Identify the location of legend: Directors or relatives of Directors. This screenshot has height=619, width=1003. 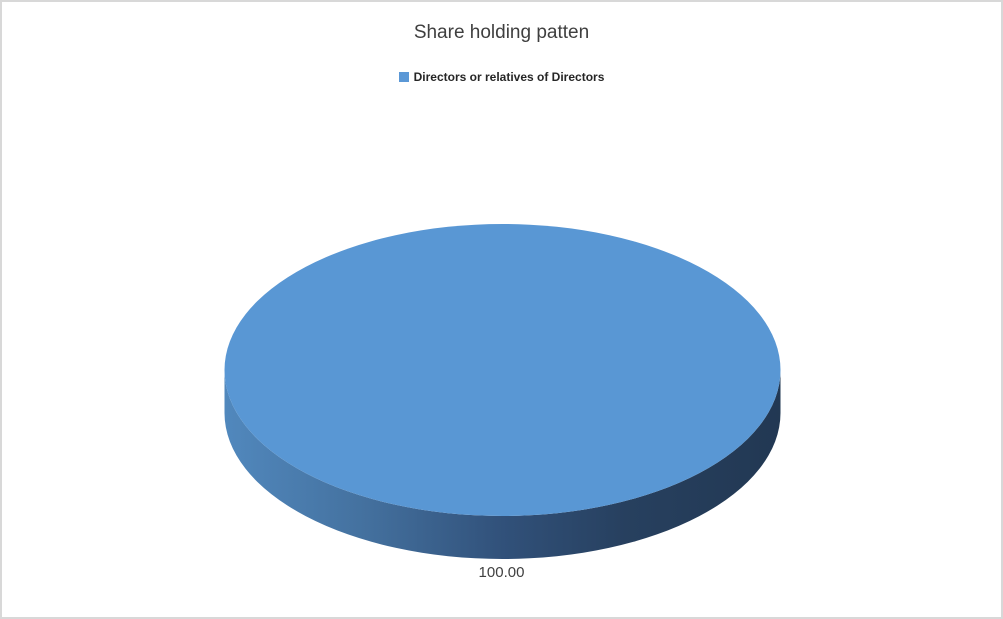
(501, 77).